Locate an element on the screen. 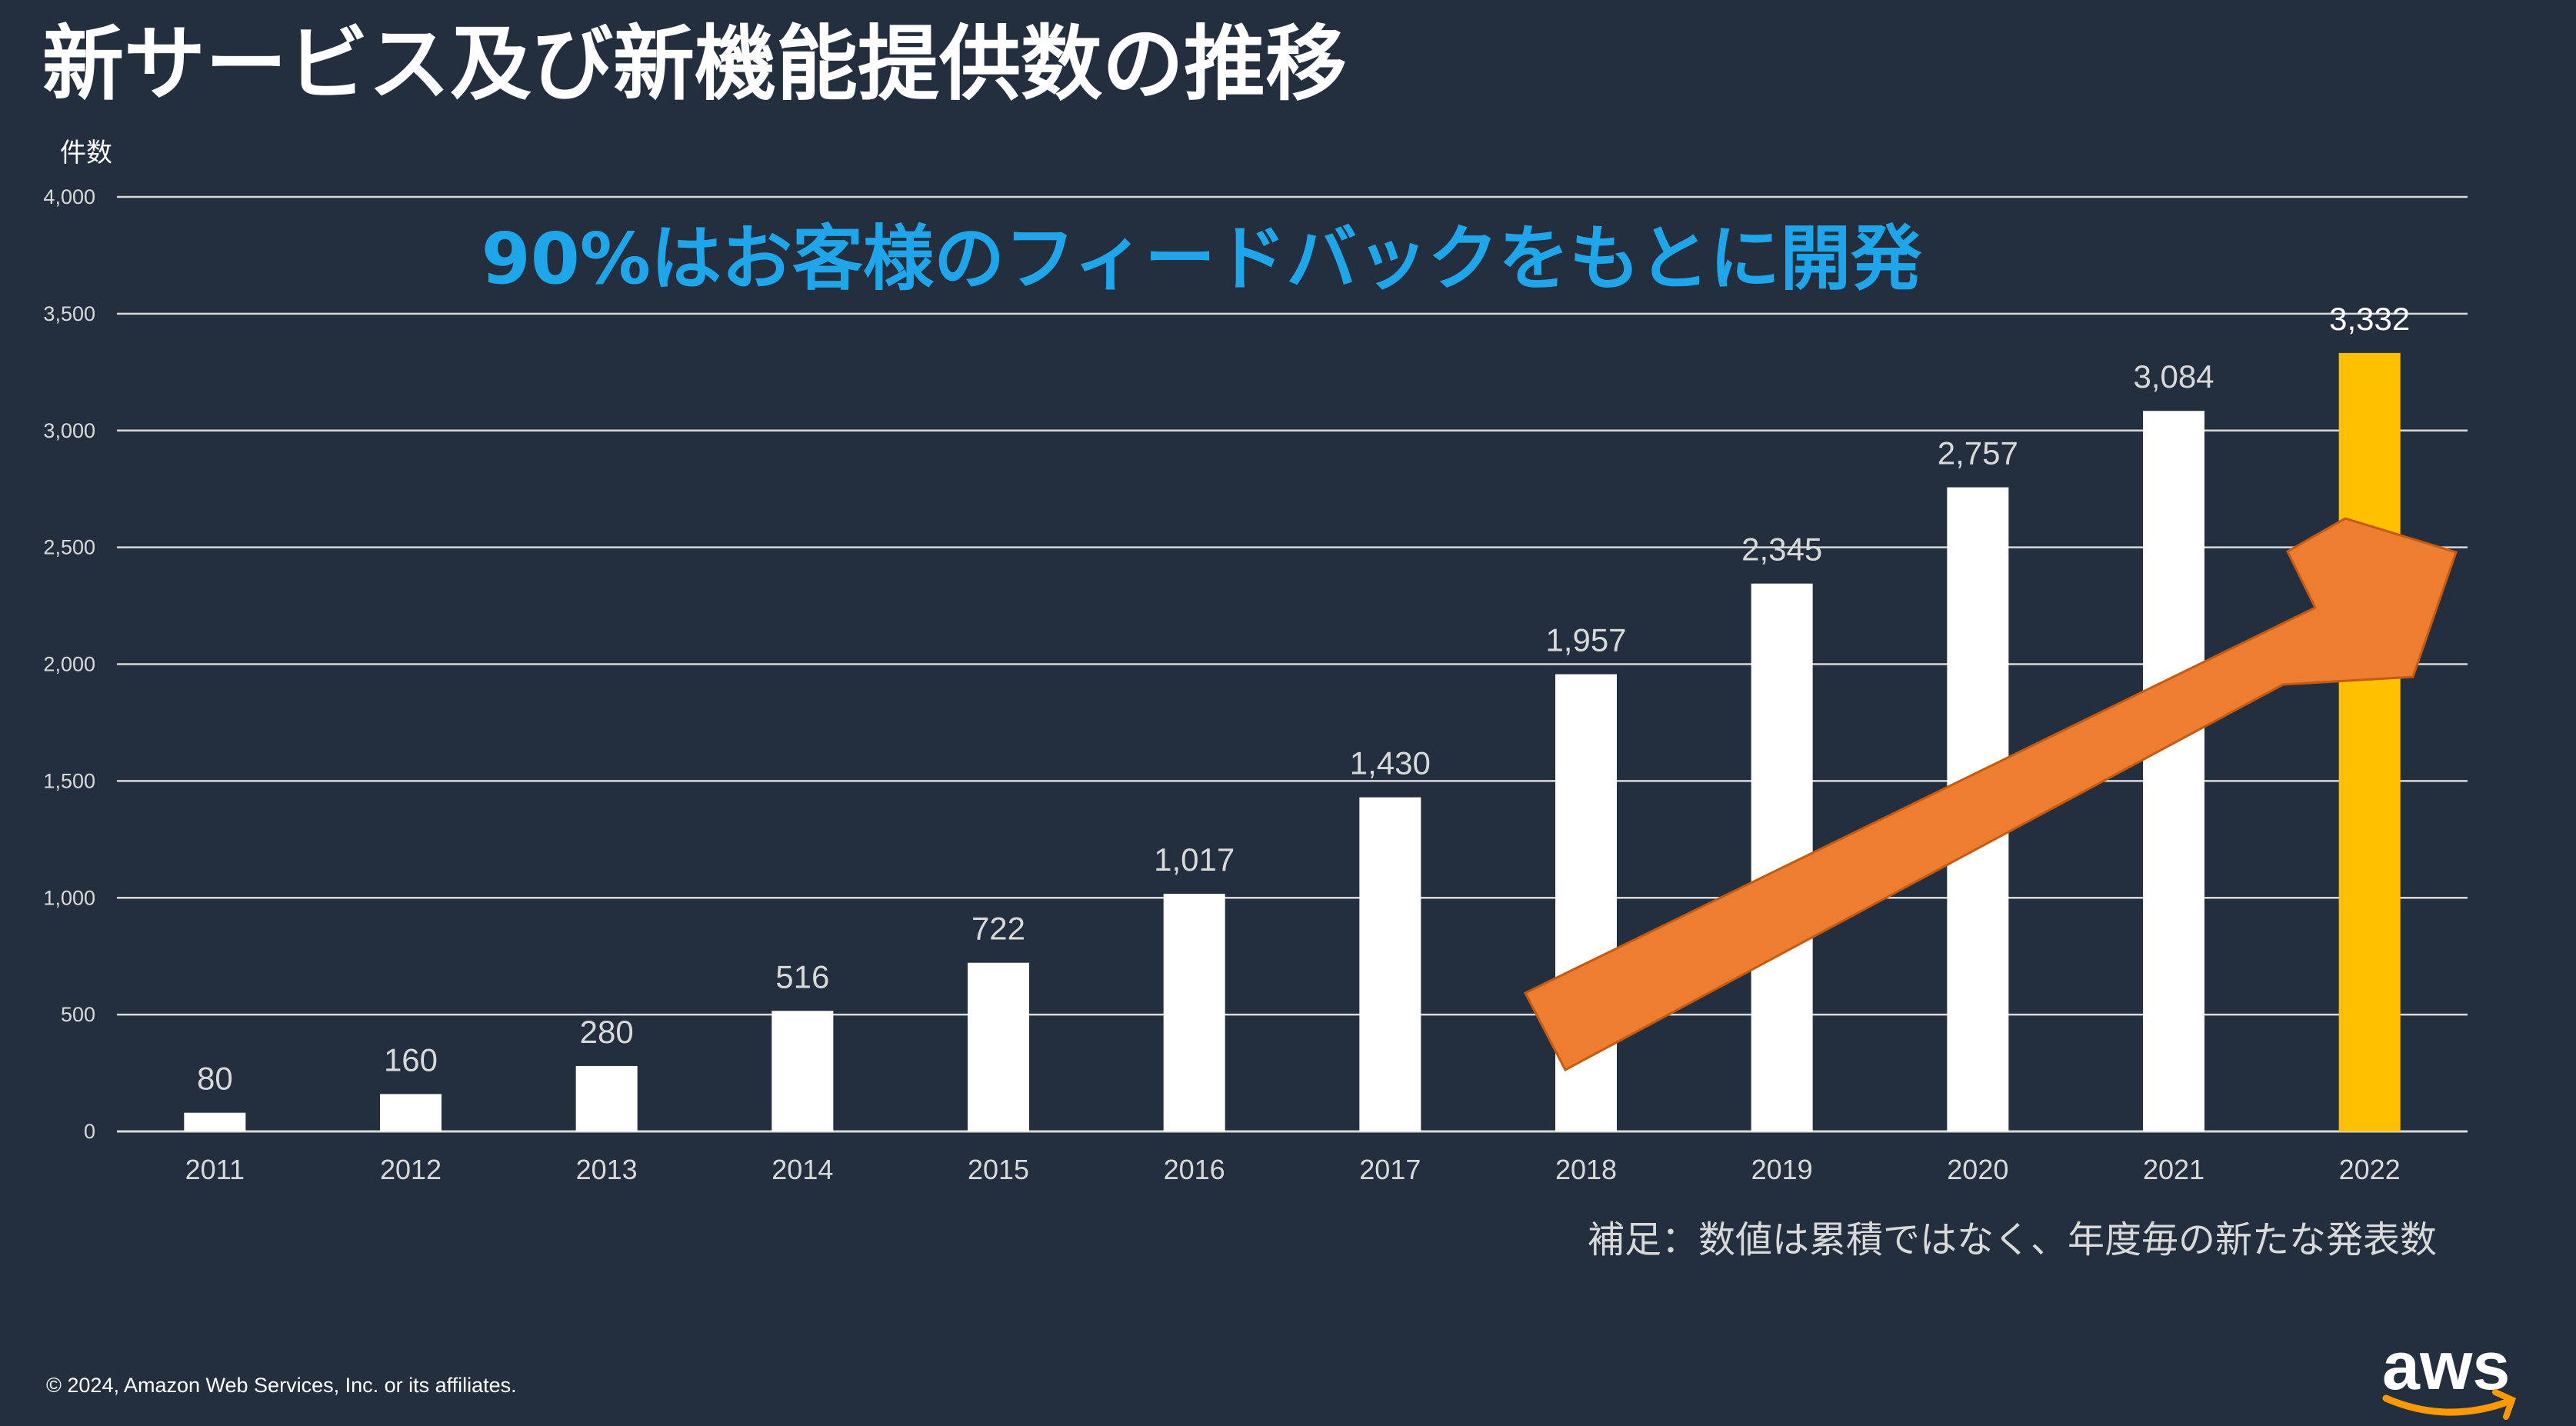  x-tick-label-2021: 2021 is located at coordinates (2173, 1169).